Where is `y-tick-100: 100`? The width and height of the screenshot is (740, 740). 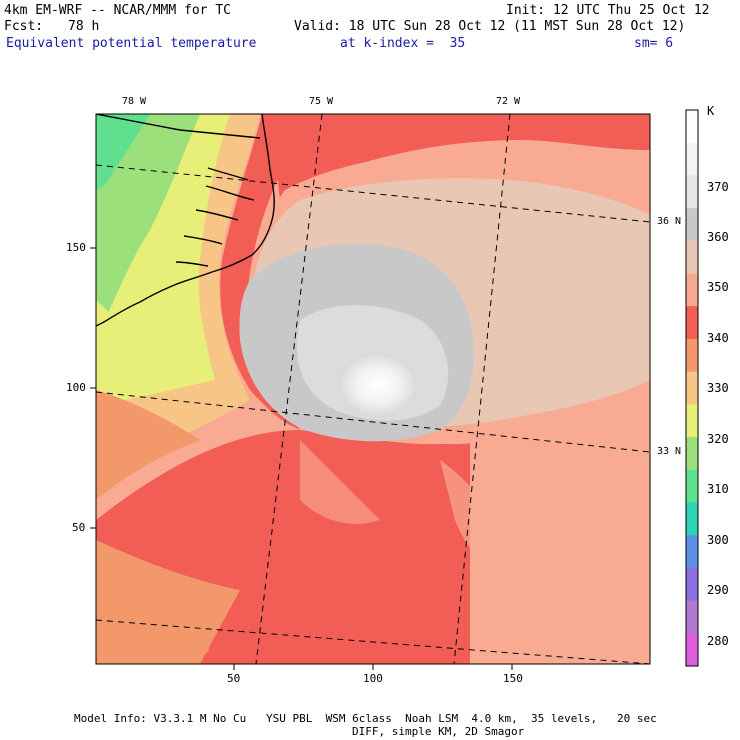
y-tick-100: 100 is located at coordinates (76, 387).